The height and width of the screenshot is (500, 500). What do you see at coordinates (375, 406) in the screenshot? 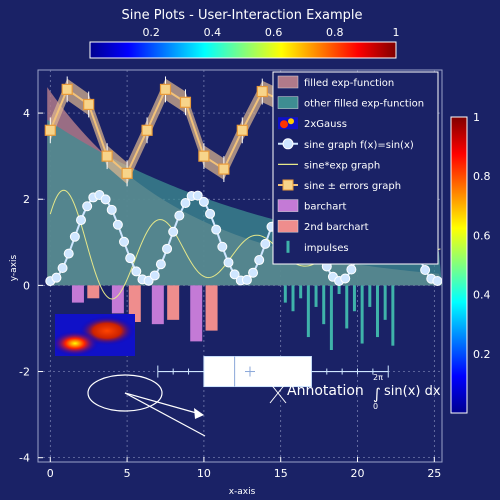
I see `annotation-formula-lower: 0` at bounding box center [375, 406].